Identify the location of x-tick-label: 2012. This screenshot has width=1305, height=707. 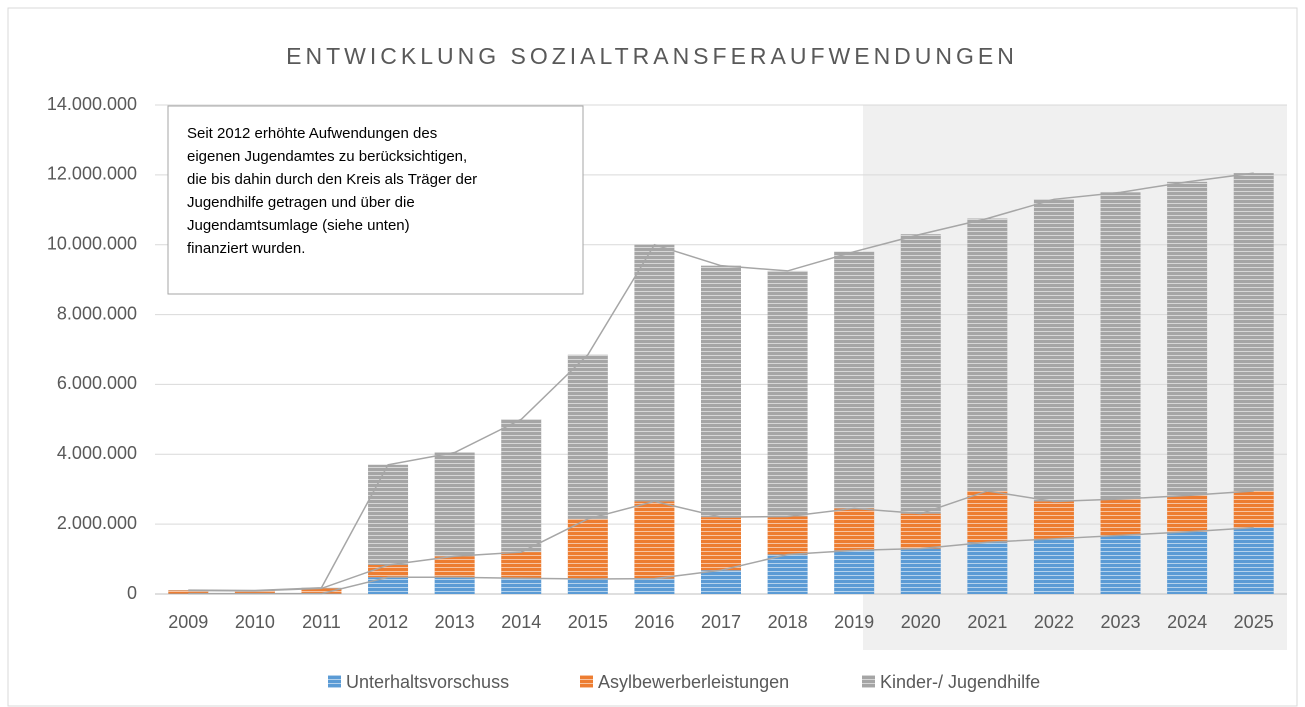
(388, 622).